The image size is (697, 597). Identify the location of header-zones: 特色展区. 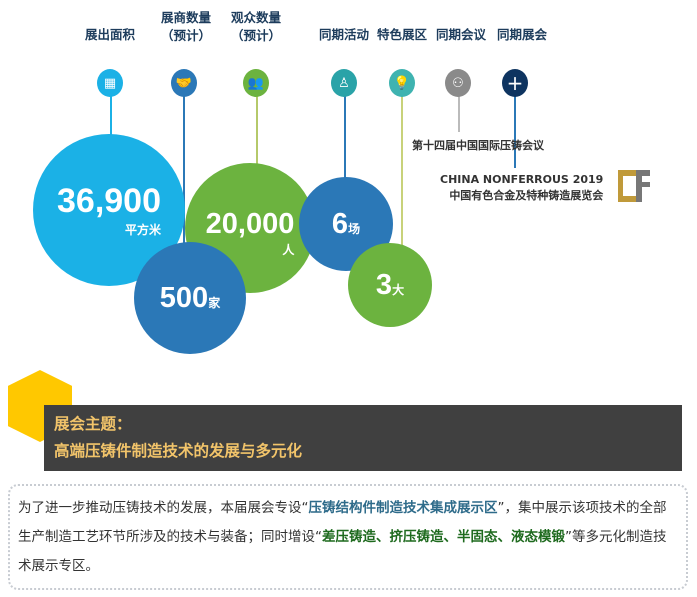
(402, 34).